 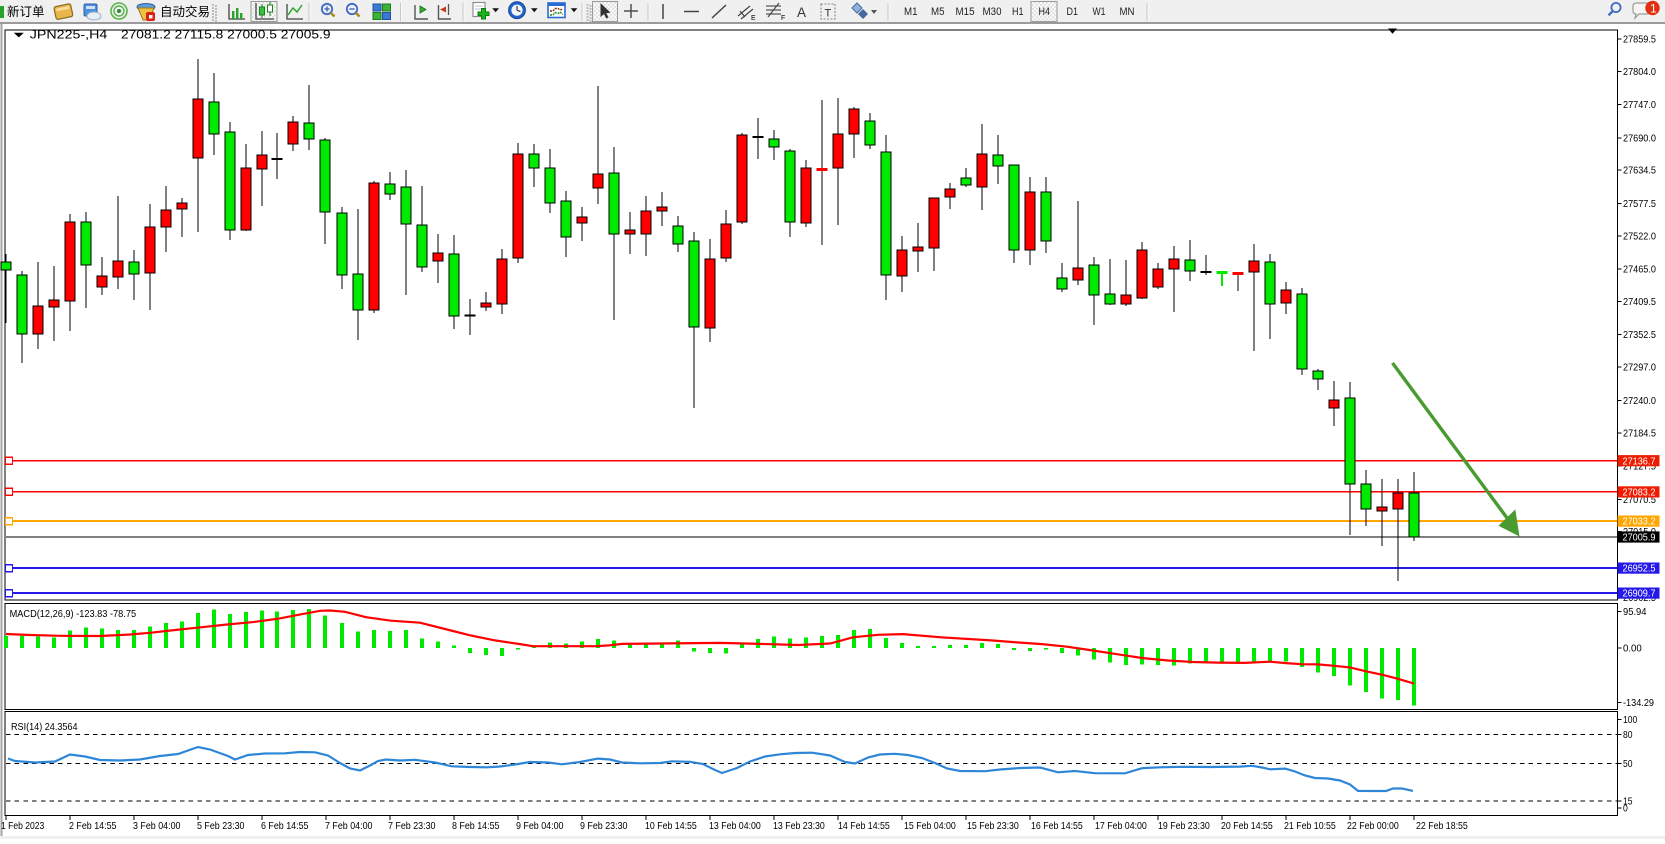 What do you see at coordinates (73, 614) in the screenshot?
I see `svg-text: MACD(12,26,9) -123.83 -78.75` at bounding box center [73, 614].